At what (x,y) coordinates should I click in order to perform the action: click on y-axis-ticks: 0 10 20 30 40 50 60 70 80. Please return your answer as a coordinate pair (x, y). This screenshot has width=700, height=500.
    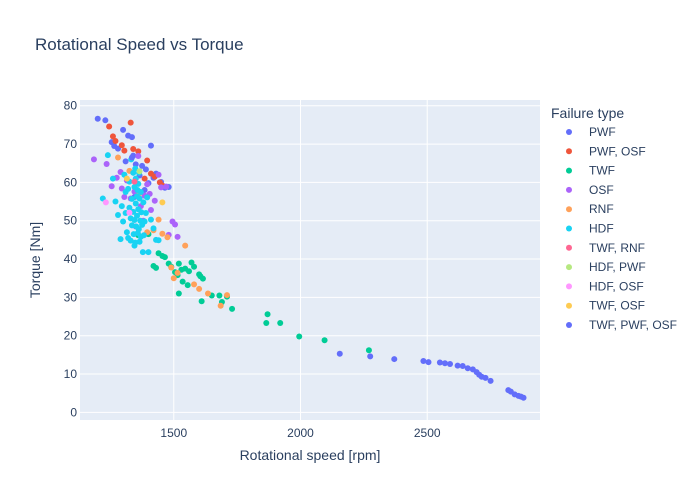
    Looking at the image, I should click on (71, 259).